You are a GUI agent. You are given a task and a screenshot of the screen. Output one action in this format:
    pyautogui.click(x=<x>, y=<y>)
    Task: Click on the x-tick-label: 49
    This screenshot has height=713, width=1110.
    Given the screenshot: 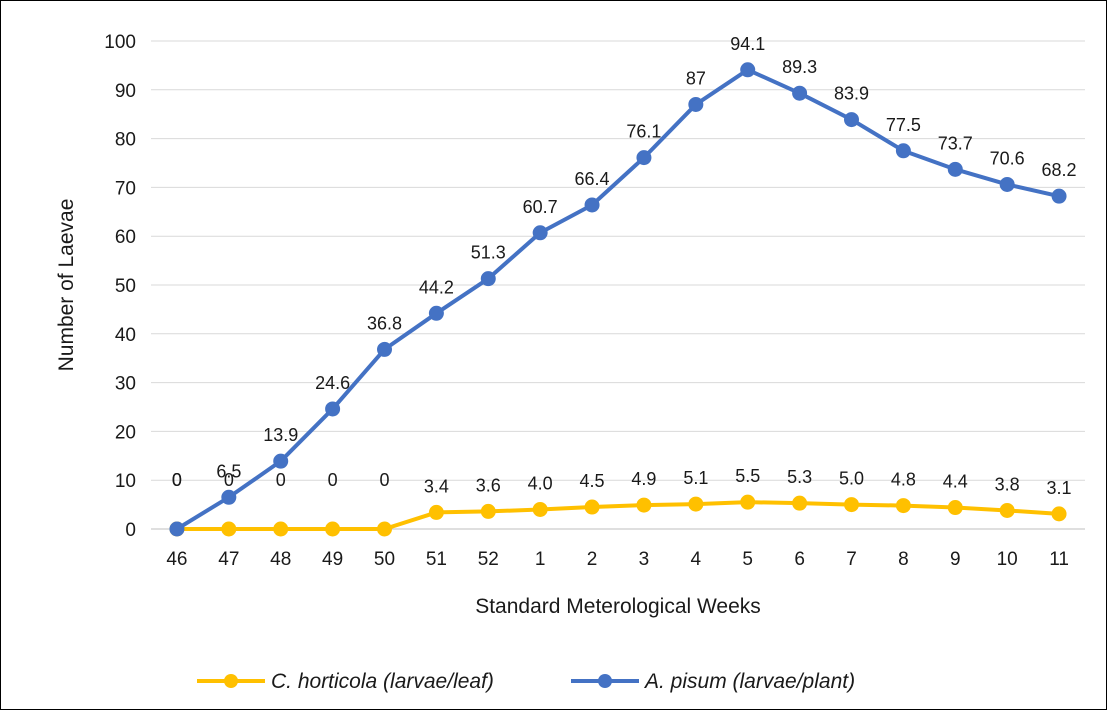 What is the action you would take?
    pyautogui.click(x=332, y=559)
    